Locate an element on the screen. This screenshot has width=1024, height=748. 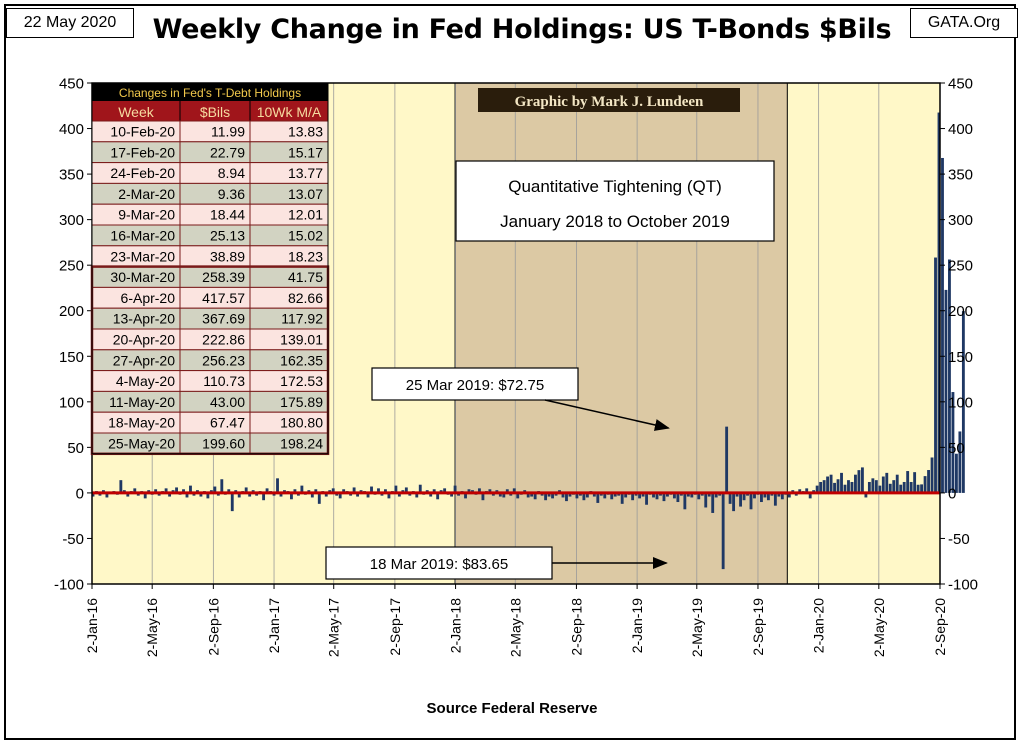
table-row: 11-May-20 43.00 175.89 is located at coordinates (210, 401).